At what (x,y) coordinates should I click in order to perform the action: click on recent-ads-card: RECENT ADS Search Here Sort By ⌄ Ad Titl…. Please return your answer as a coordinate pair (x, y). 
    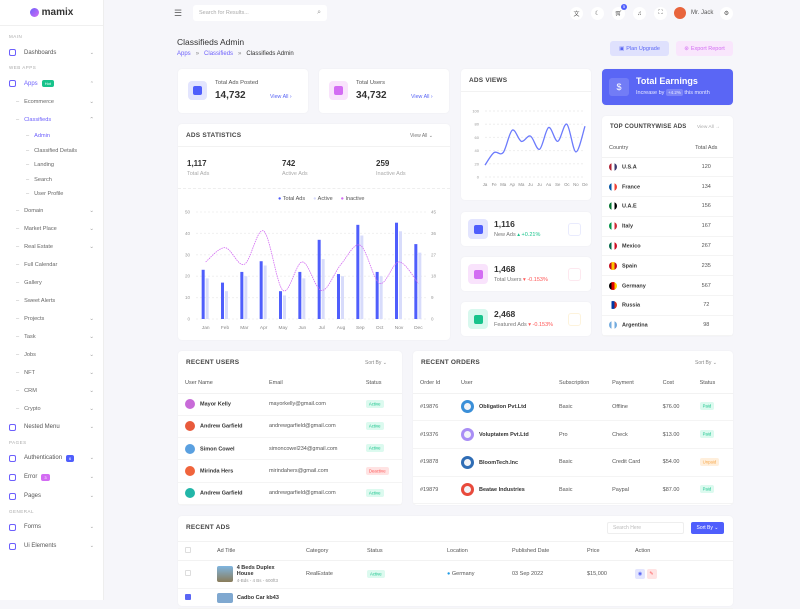
    Looking at the image, I should click on (455, 562).